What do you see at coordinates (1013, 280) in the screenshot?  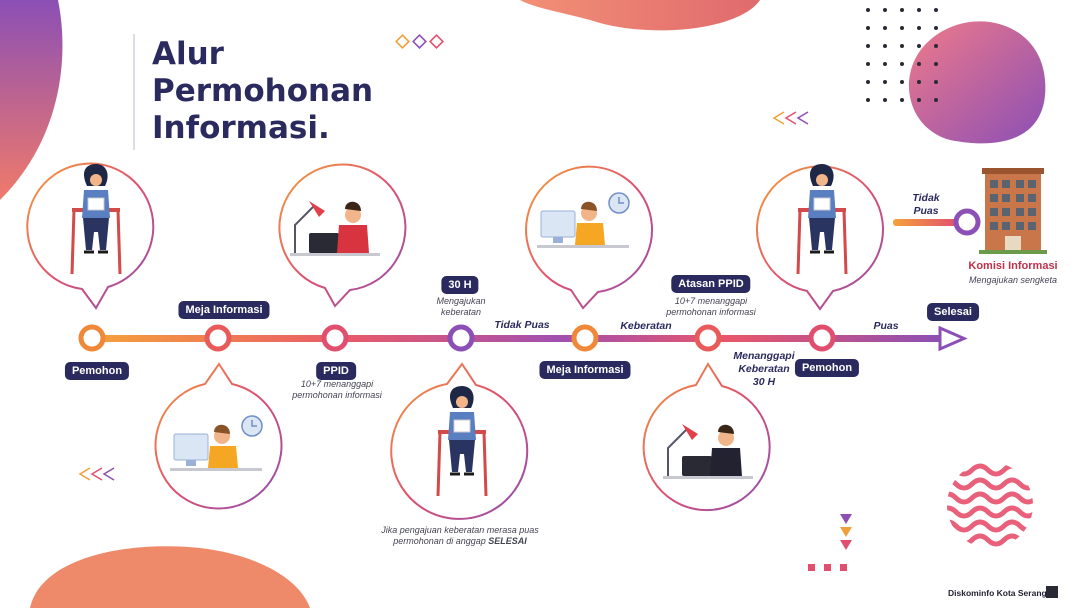 I see `komisi-subtitle: Mengajukan sengketa` at bounding box center [1013, 280].